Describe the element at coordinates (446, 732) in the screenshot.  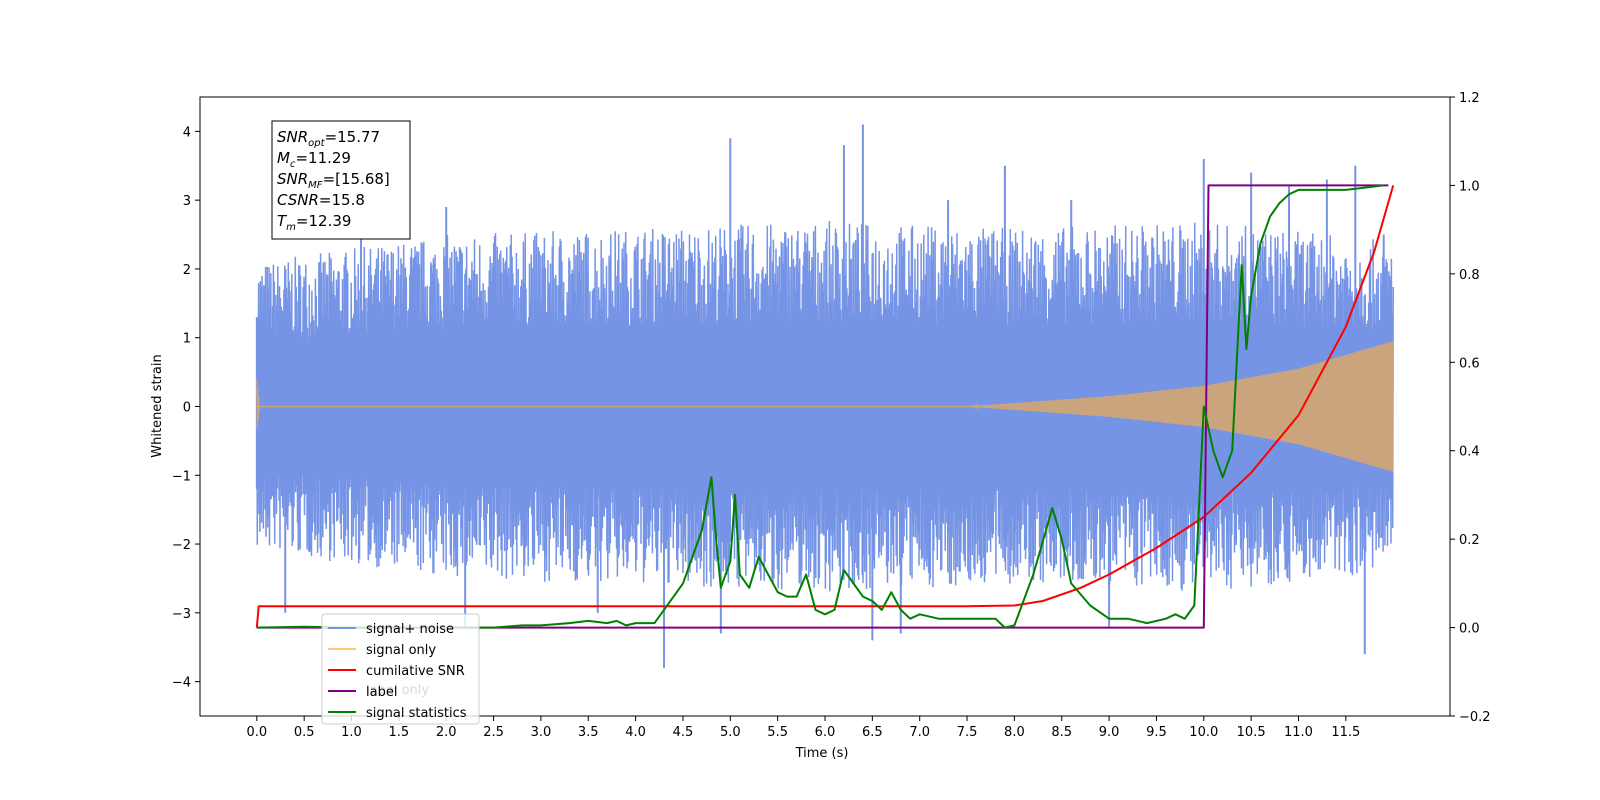
I see `x-tick-label: 2.0` at that location.